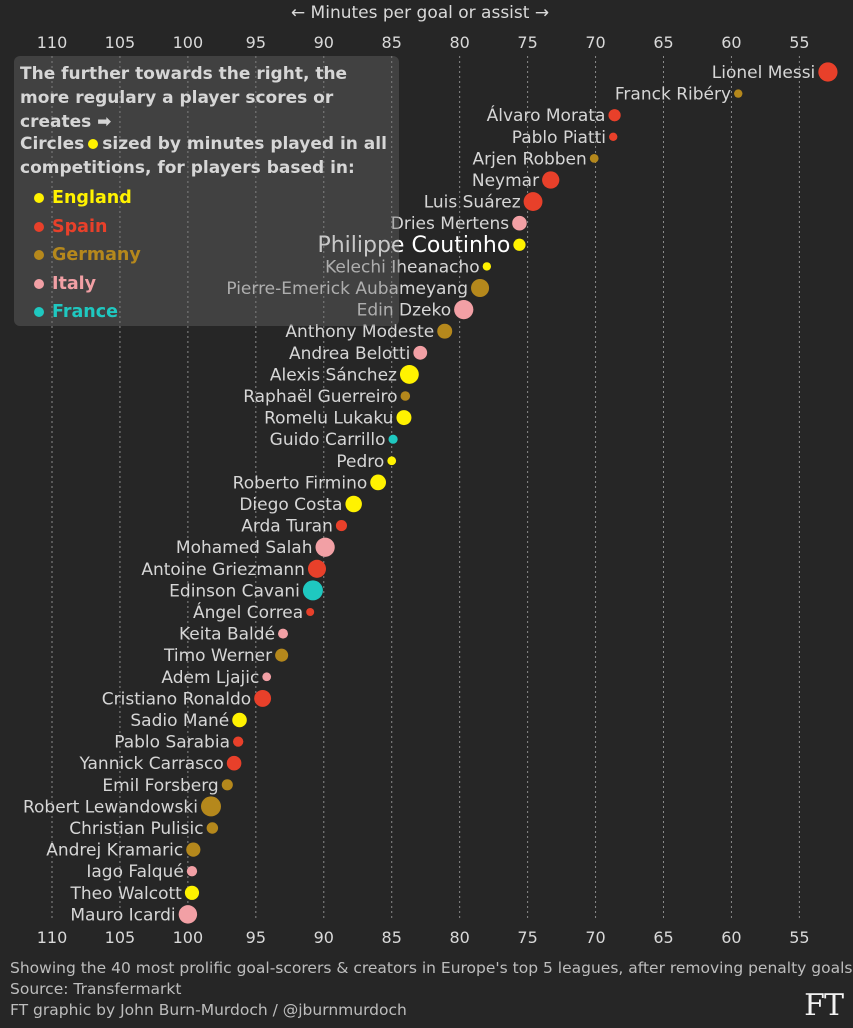 This screenshot has height=1028, width=853. What do you see at coordinates (445, 331) in the screenshot?
I see `point-anthony-modeste` at bounding box center [445, 331].